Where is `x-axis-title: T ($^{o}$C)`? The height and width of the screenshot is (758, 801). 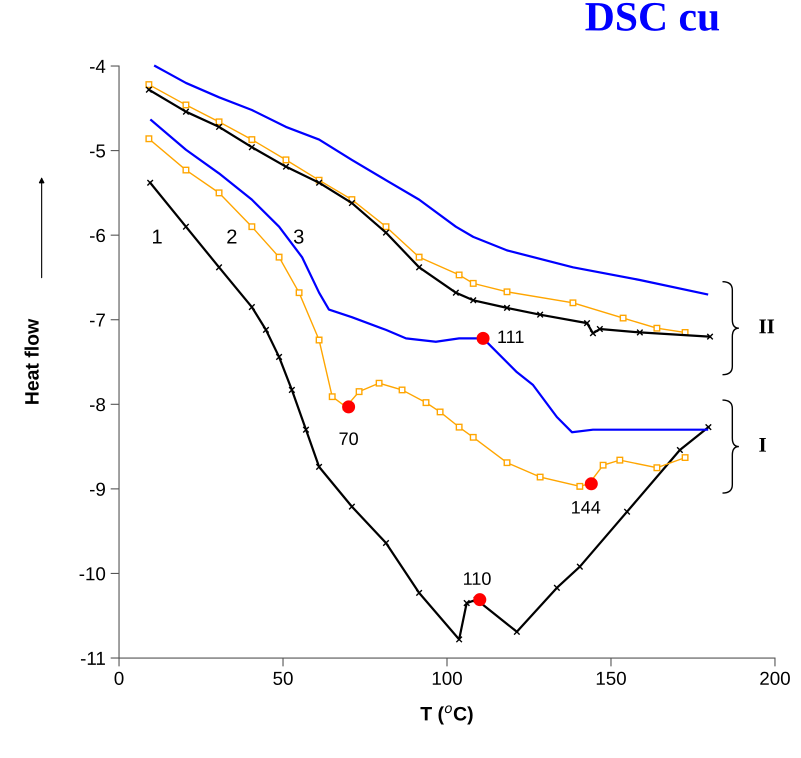 x-axis-title: T ($^{o}$C) is located at coordinates (446, 714).